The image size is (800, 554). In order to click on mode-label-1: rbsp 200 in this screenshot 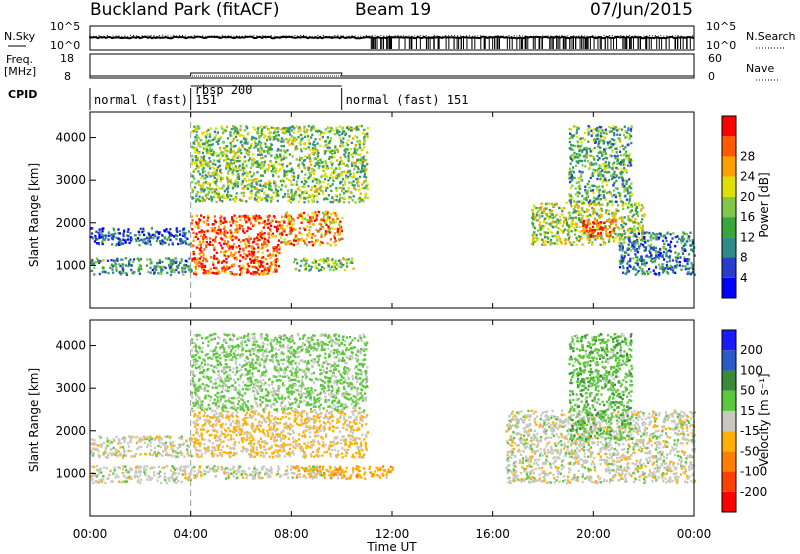, I will do `click(224, 90)`.